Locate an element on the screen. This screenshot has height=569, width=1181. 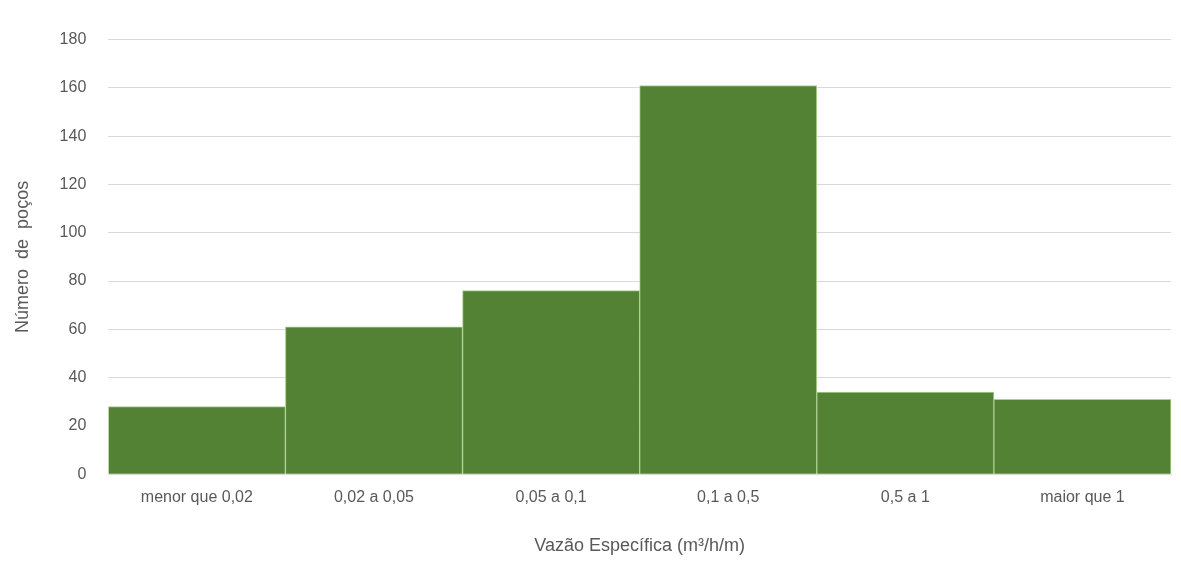
y-tick-label: 80 is located at coordinates (77, 280).